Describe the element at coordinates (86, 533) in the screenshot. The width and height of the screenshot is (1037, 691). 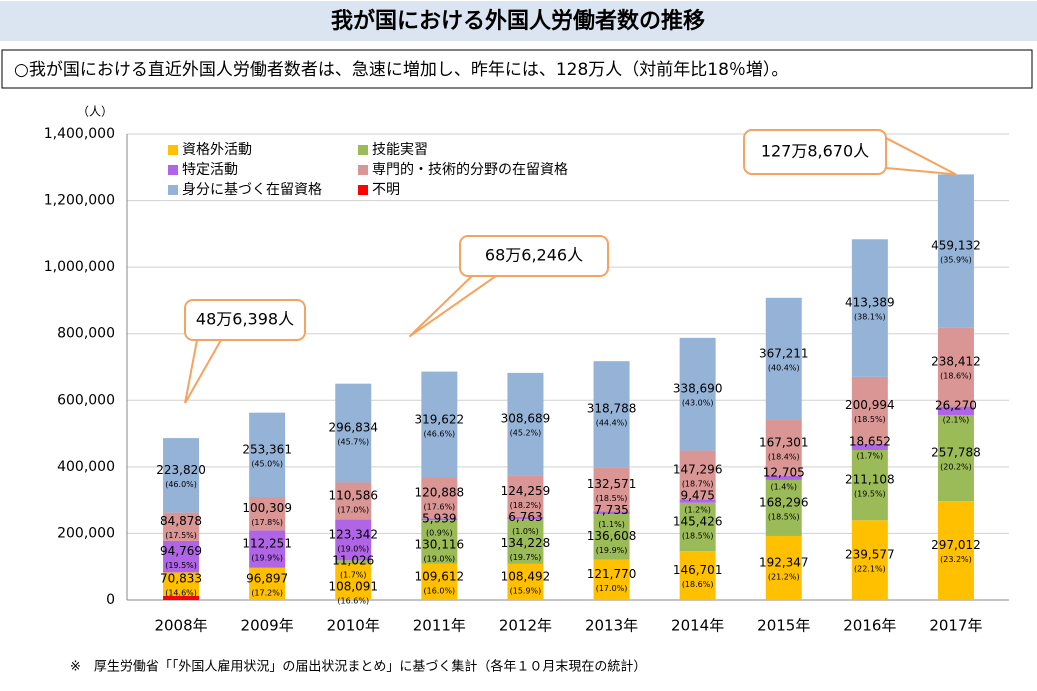
I see `y-tick-label: 200,000` at that location.